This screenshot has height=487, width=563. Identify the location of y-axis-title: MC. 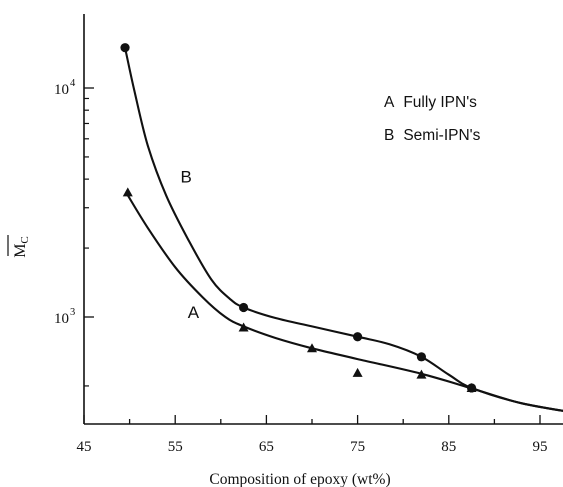
(19, 246).